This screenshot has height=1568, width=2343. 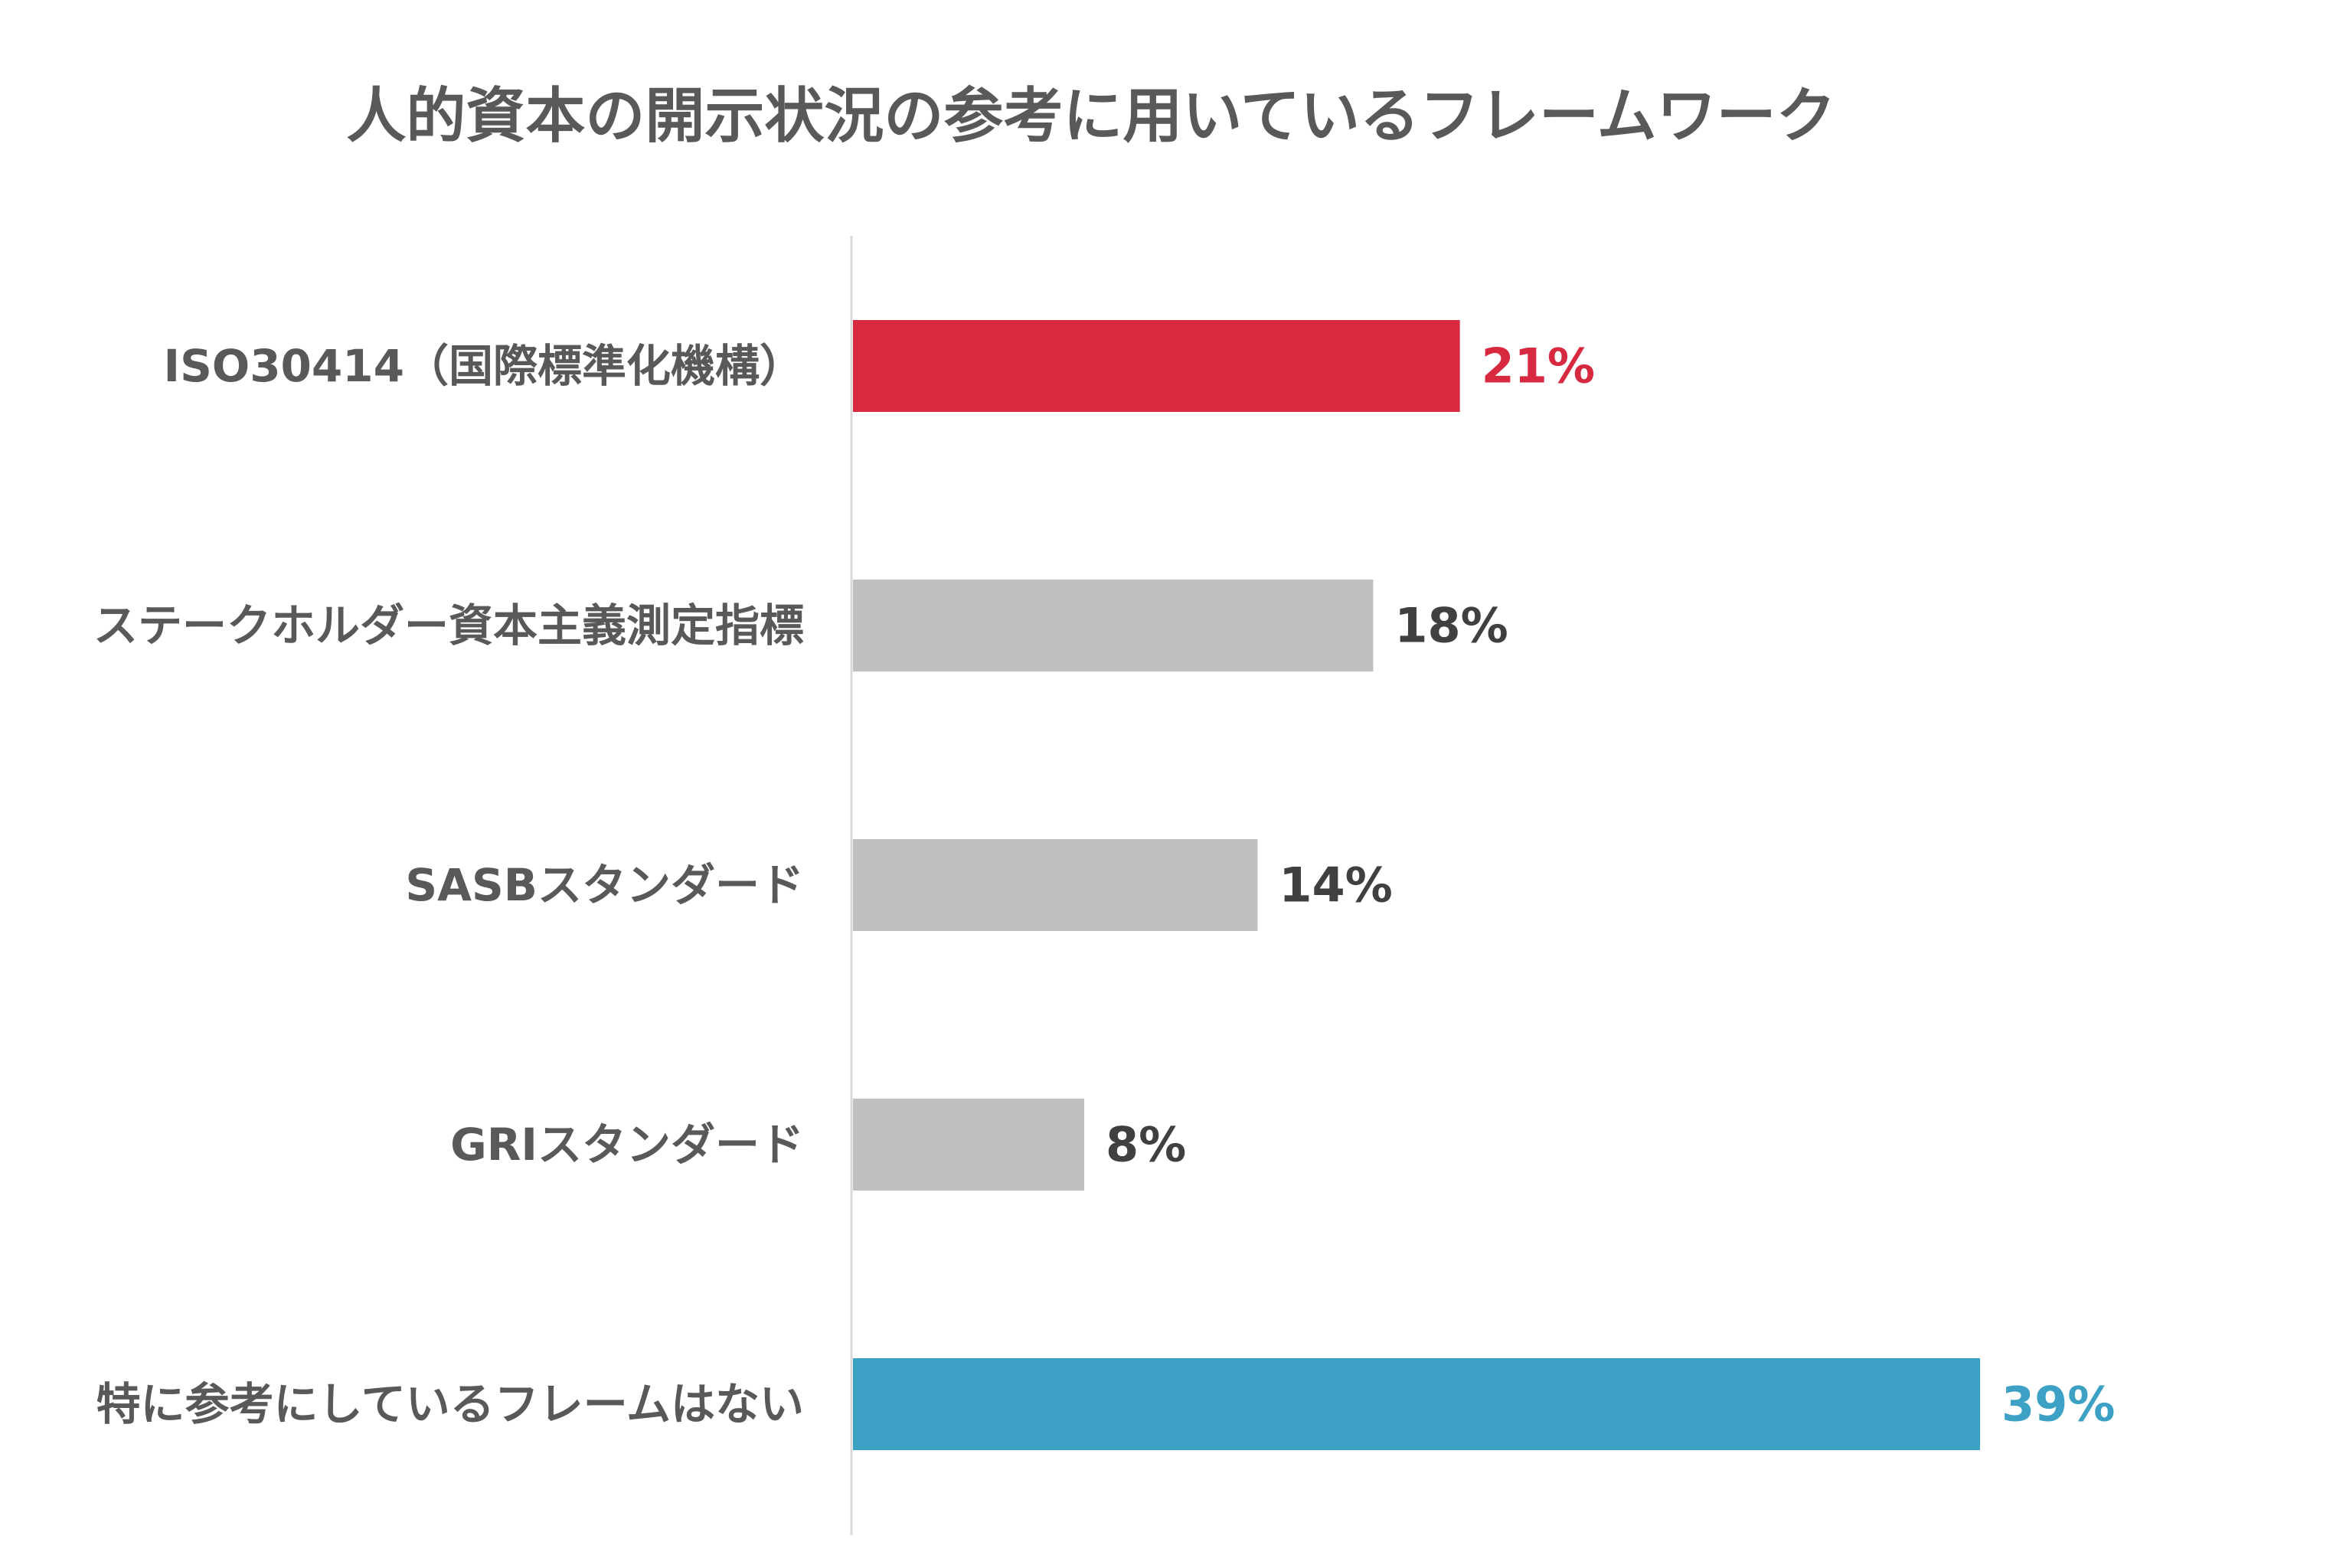 I want to click on category-label: 特に参考にしているフレームはない, so click(x=450, y=1404).